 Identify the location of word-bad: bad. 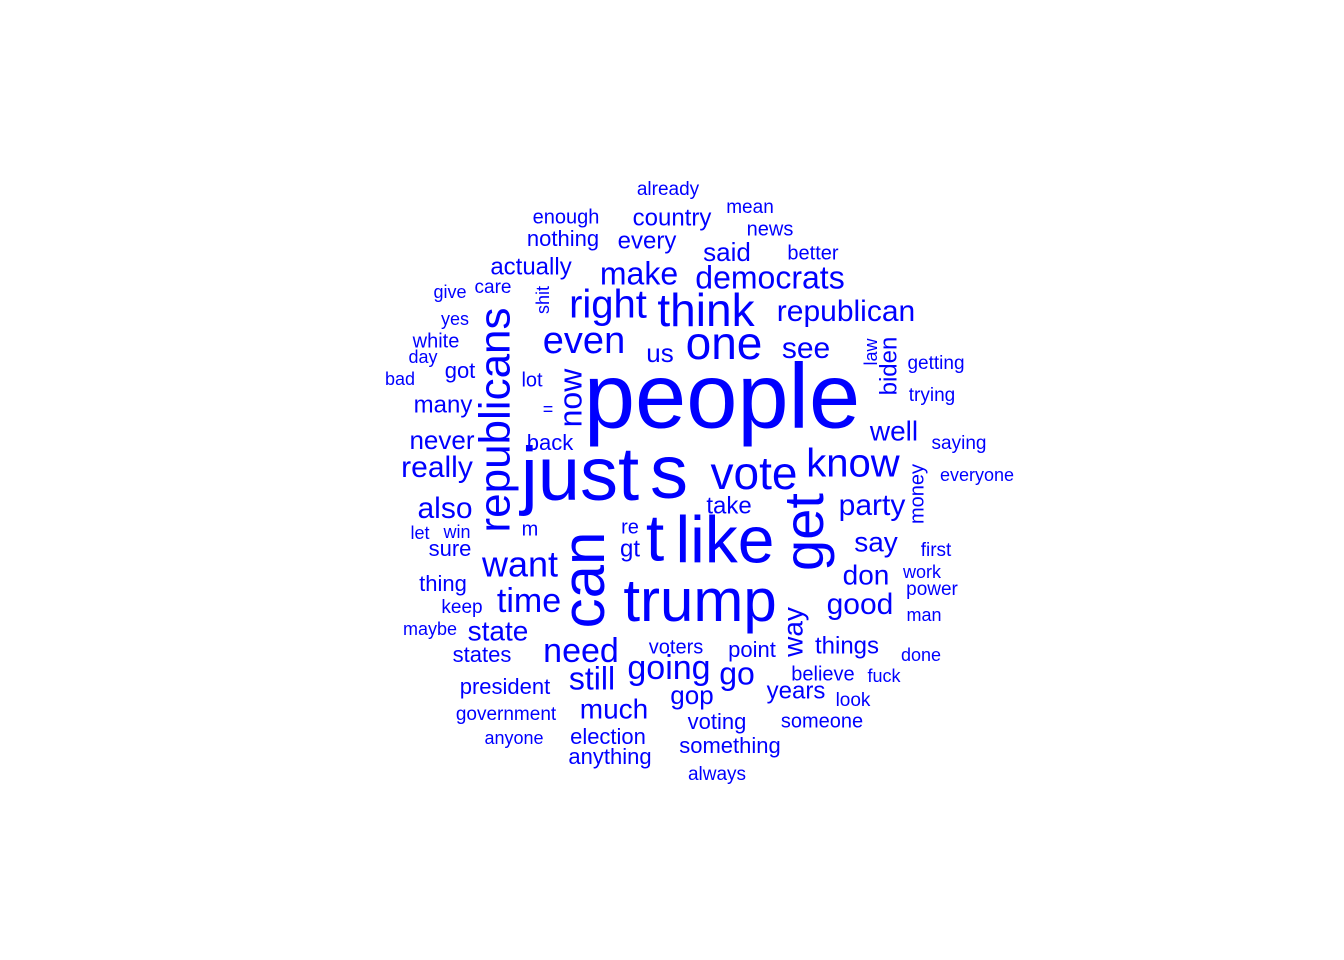
(400, 379).